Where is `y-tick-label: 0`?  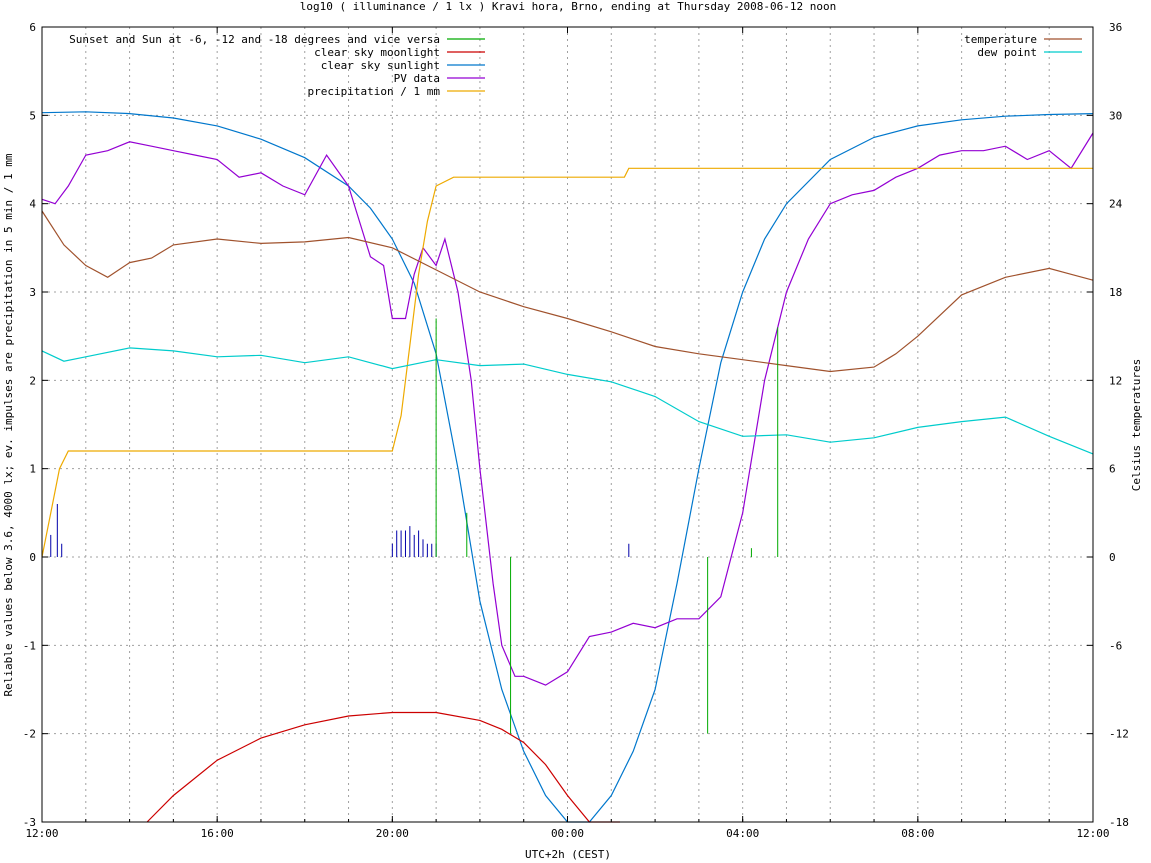
y-tick-label: 0 is located at coordinates (32, 557).